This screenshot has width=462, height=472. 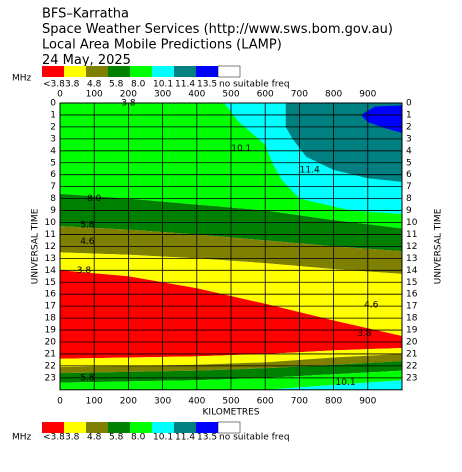 I want to click on x-tick-label: 900, so click(x=367, y=401).